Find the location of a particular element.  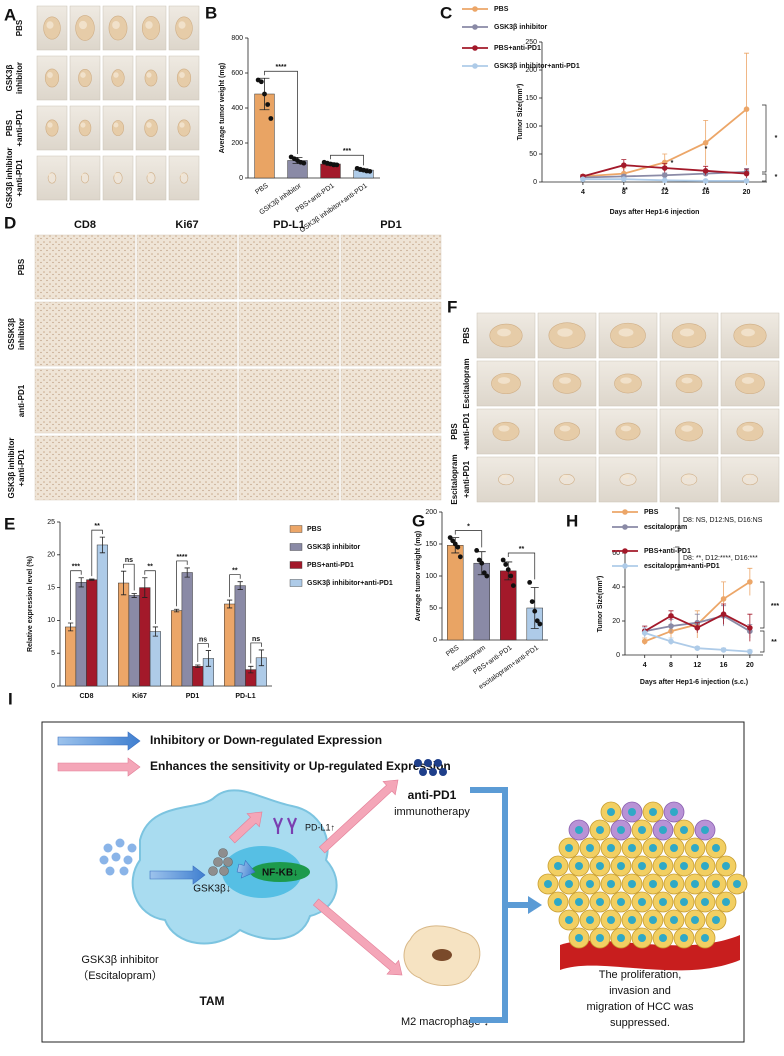

tumor-photo is located at coordinates (567, 335).